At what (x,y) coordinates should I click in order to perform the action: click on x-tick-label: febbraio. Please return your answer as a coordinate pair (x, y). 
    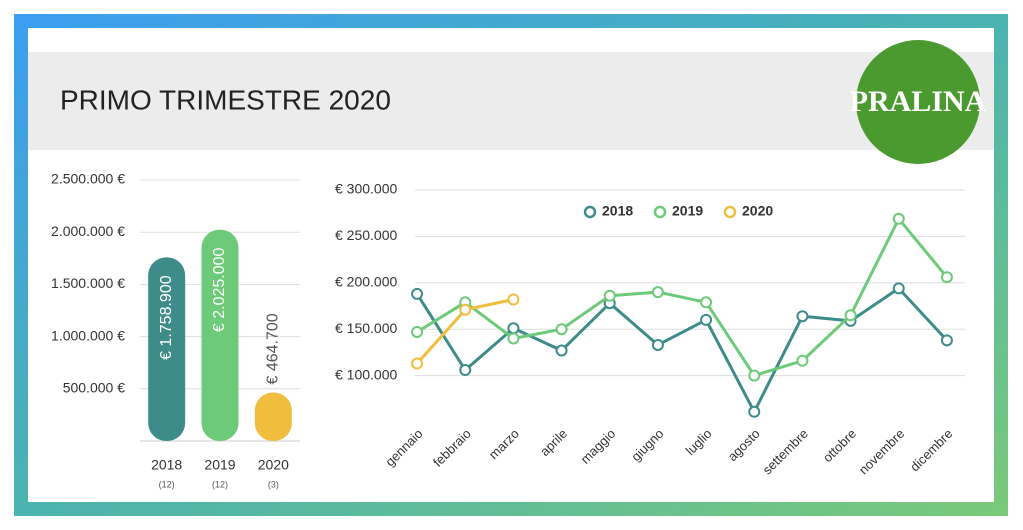
    Looking at the image, I should click on (452, 448).